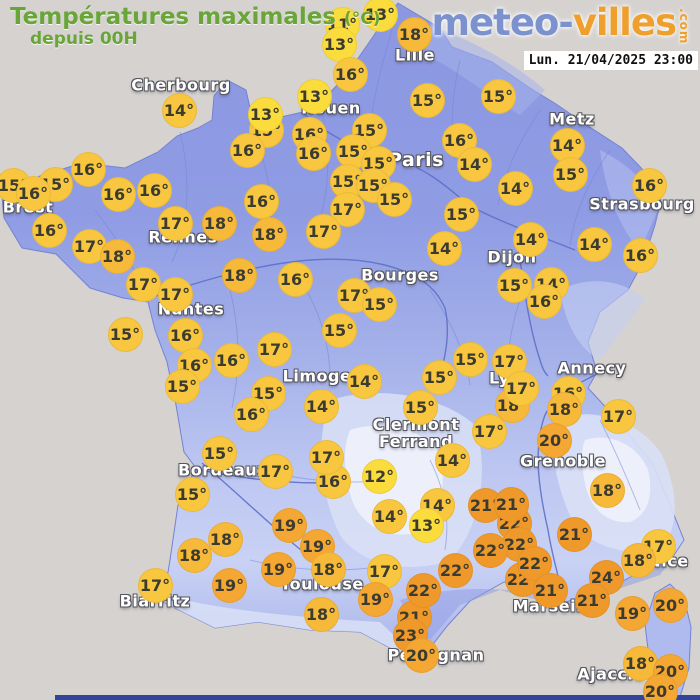 This screenshot has height=700, width=700. Describe the element at coordinates (379, 476) in the screenshot. I see `temp-bubble-12: 12°` at that location.